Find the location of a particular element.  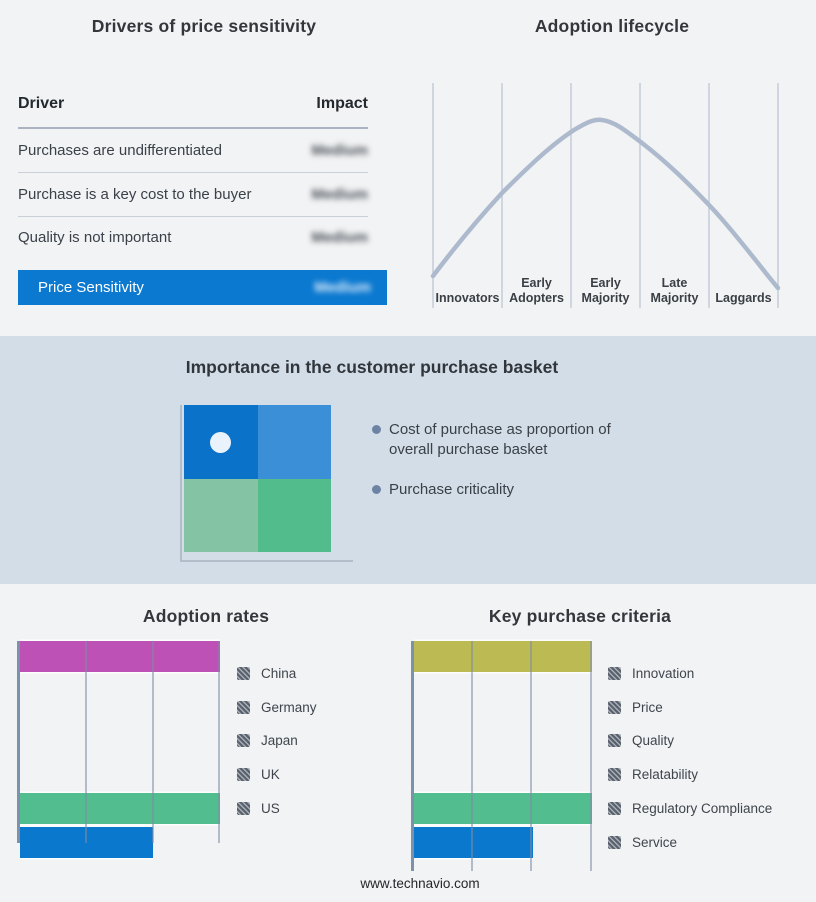

lifecycle-gridlines is located at coordinates (605, 195).